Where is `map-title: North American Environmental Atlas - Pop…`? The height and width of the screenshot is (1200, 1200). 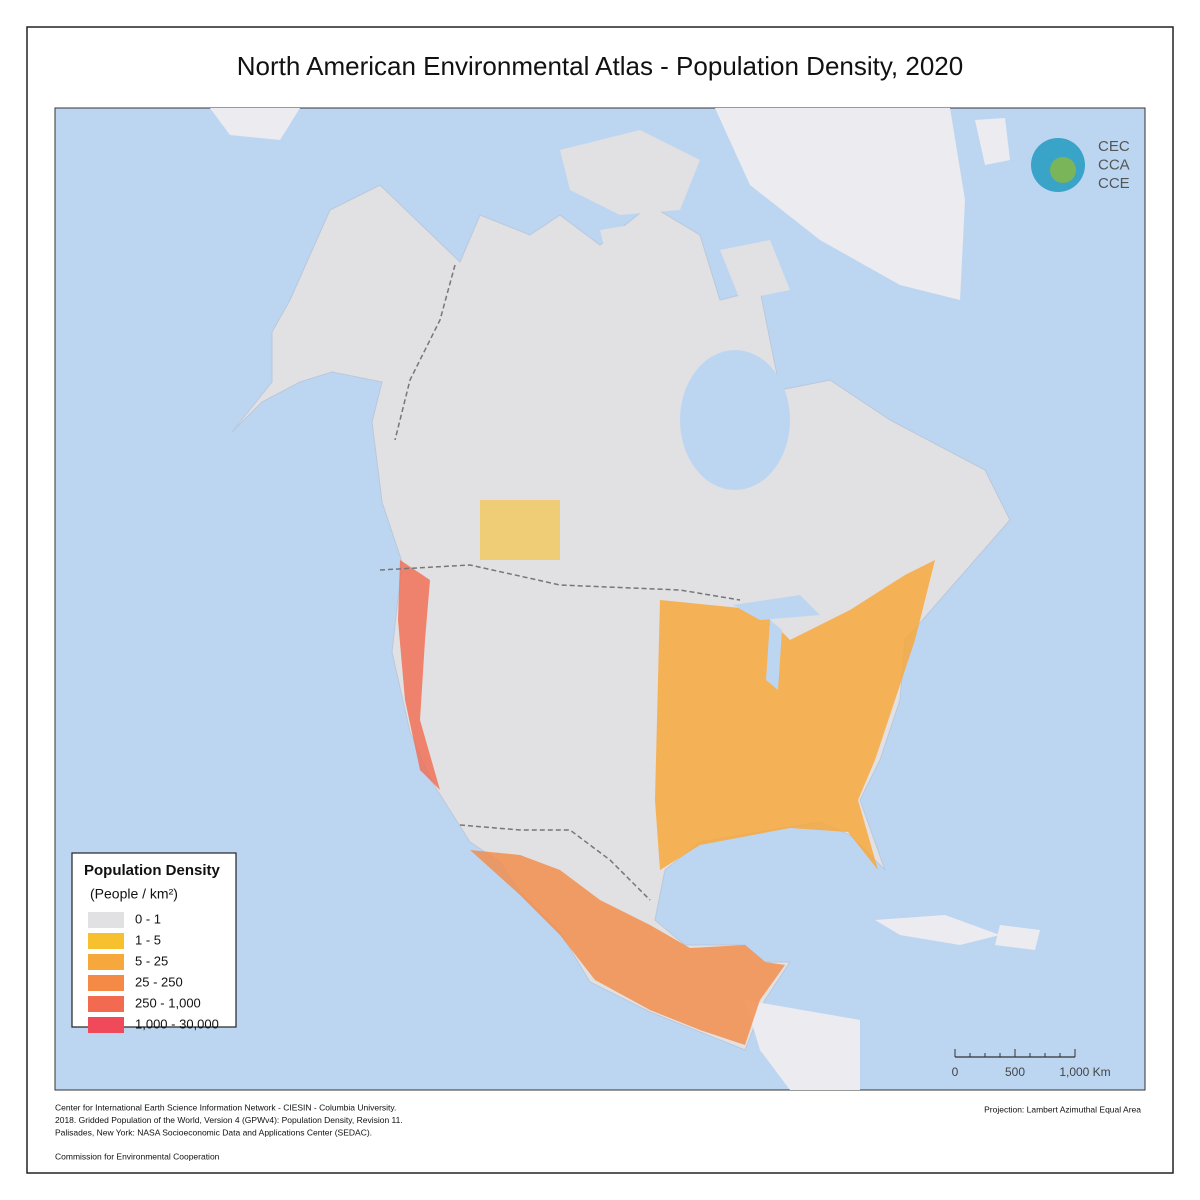
map-title: North American Environmental Atlas - Pop… is located at coordinates (600, 66).